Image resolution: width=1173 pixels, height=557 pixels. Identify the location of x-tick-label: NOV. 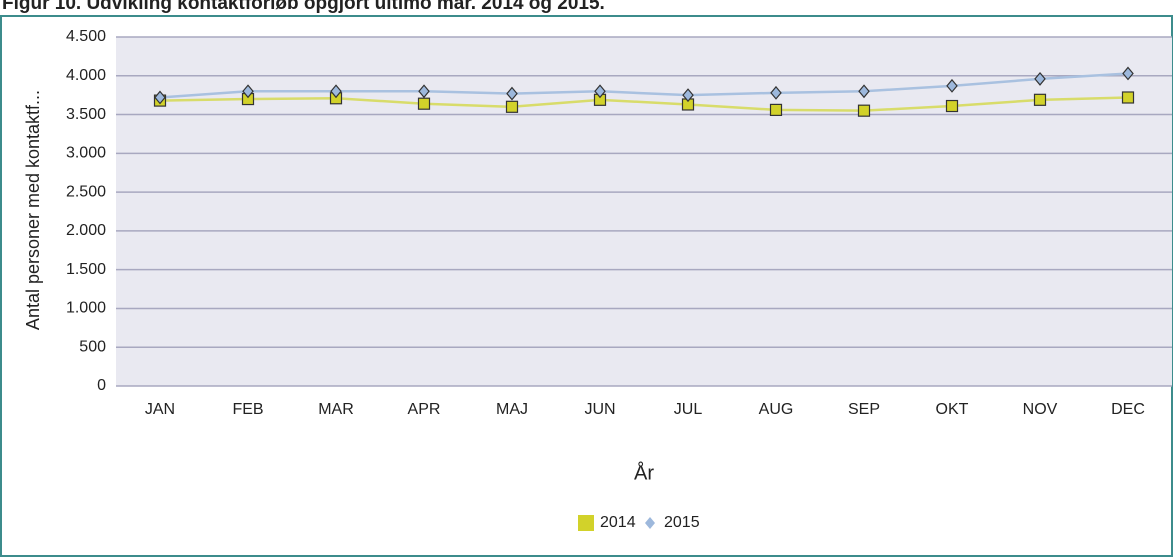
(1040, 409).